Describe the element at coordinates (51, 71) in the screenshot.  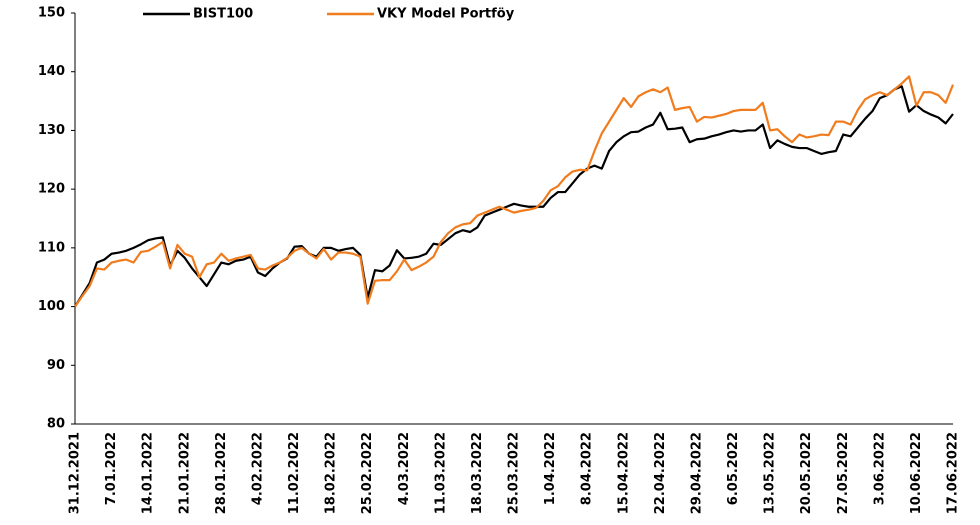
I see `y-tick-label: 140` at that location.